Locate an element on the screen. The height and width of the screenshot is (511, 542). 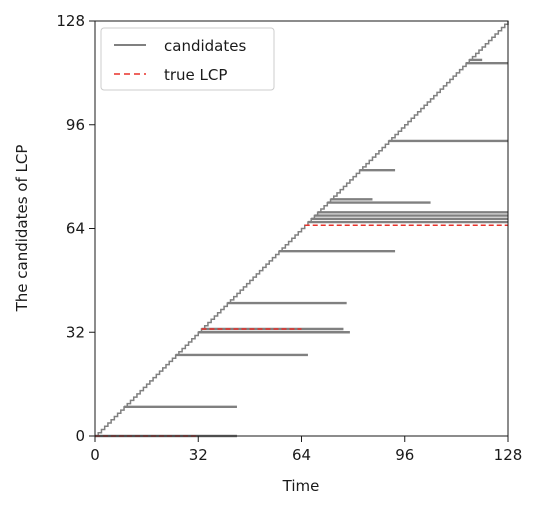
y-tick-label-4: 128 is located at coordinates (70, 21).